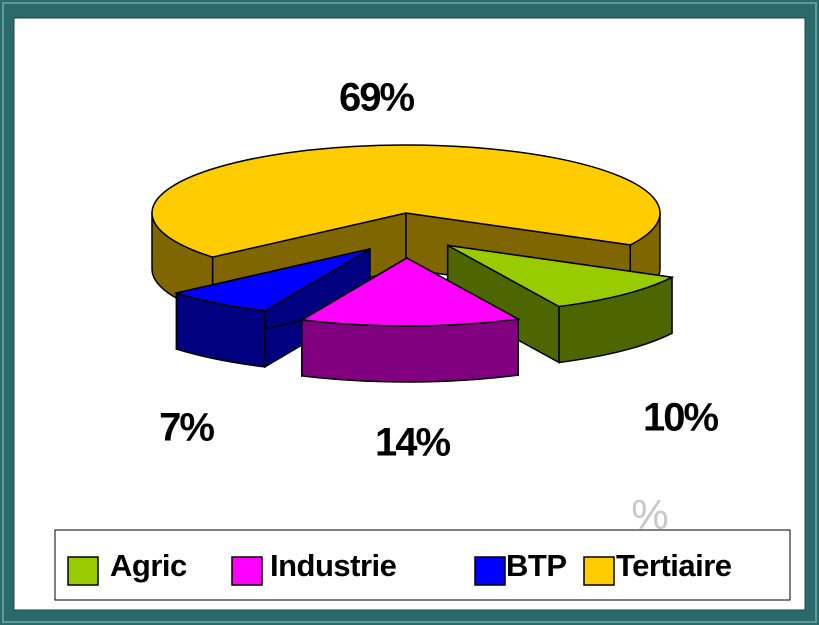 The width and height of the screenshot is (819, 625). I want to click on legend-box, so click(422, 565).